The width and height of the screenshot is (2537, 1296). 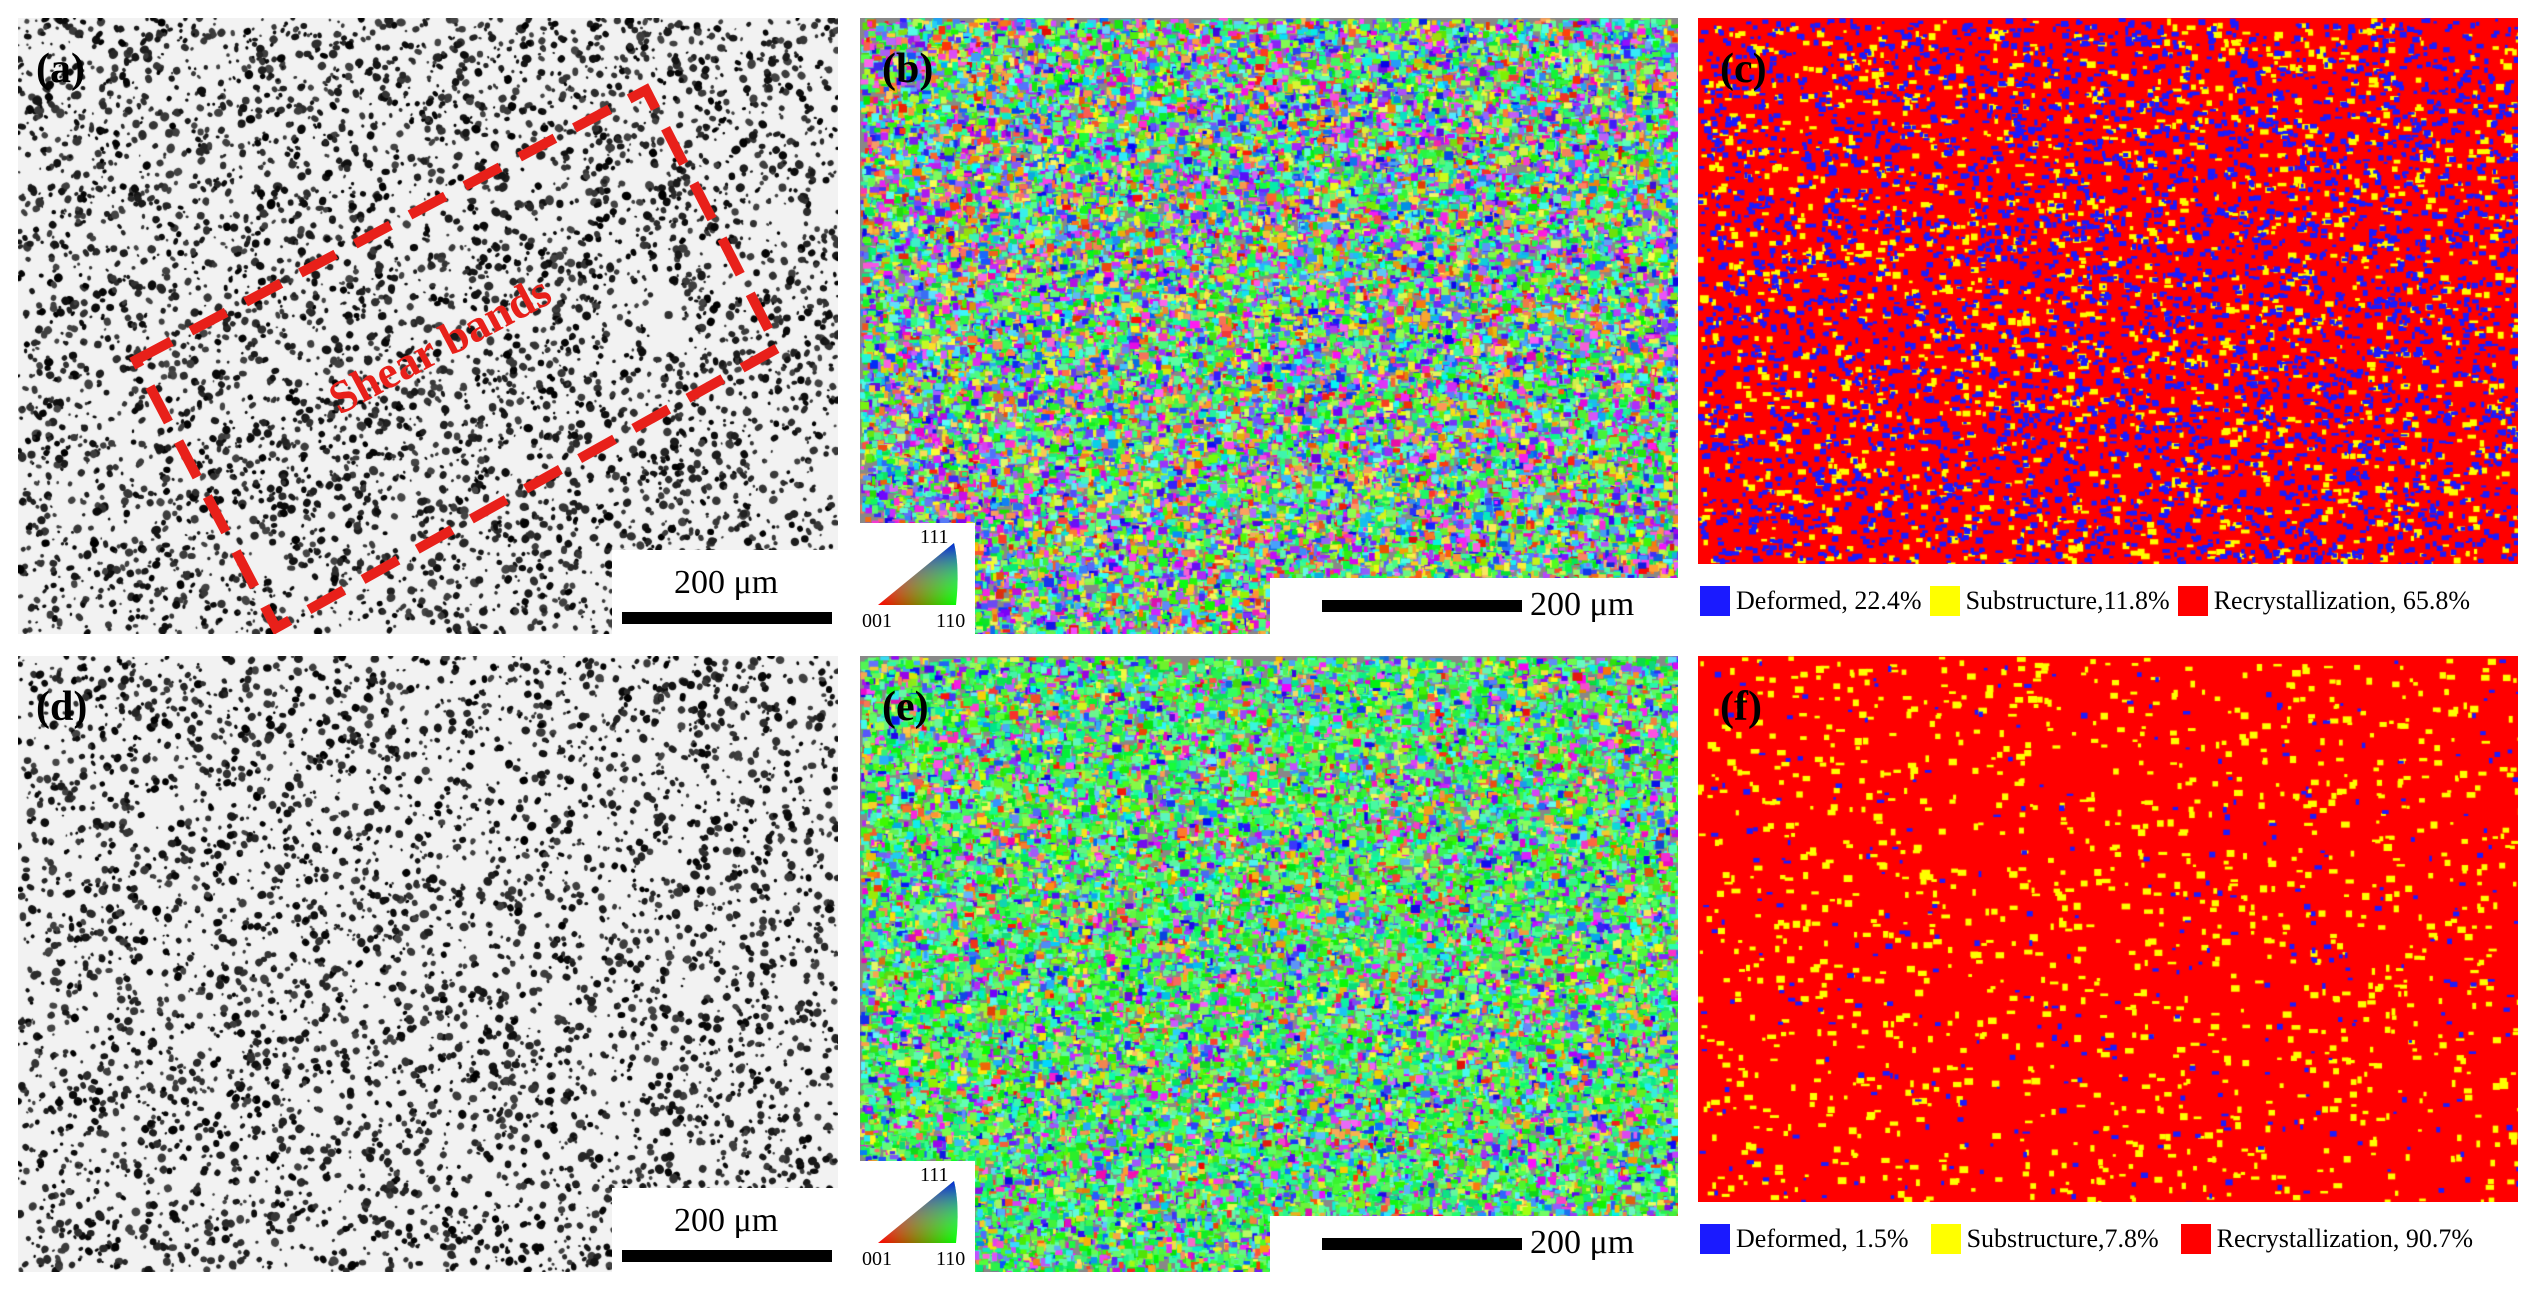 I want to click on panel-label-c: (c), so click(x=1743, y=69).